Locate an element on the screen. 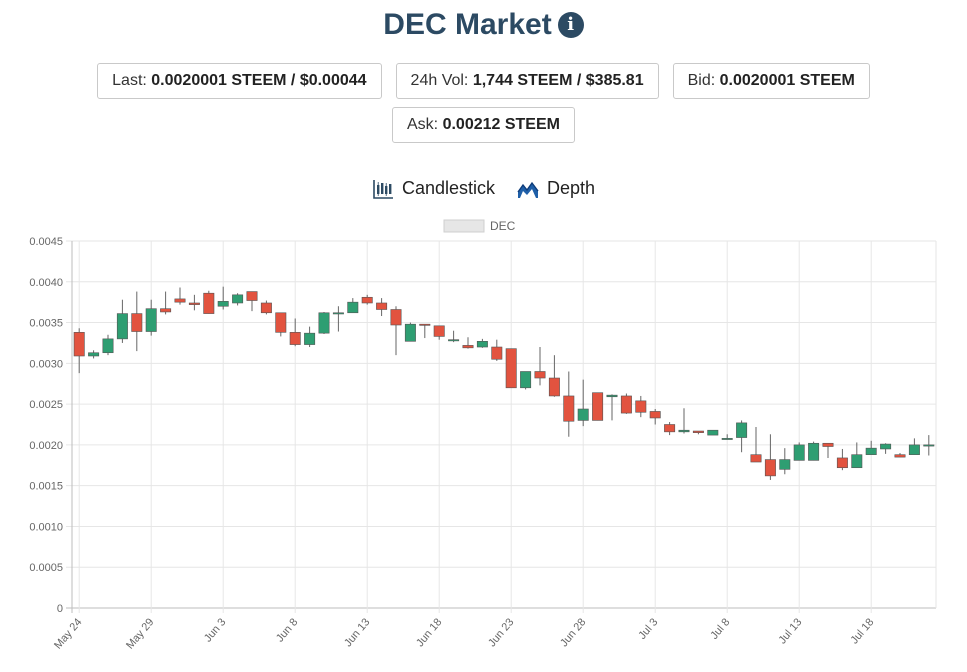 The image size is (967, 672). y-tick-label: 0.0015 is located at coordinates (46, 487).